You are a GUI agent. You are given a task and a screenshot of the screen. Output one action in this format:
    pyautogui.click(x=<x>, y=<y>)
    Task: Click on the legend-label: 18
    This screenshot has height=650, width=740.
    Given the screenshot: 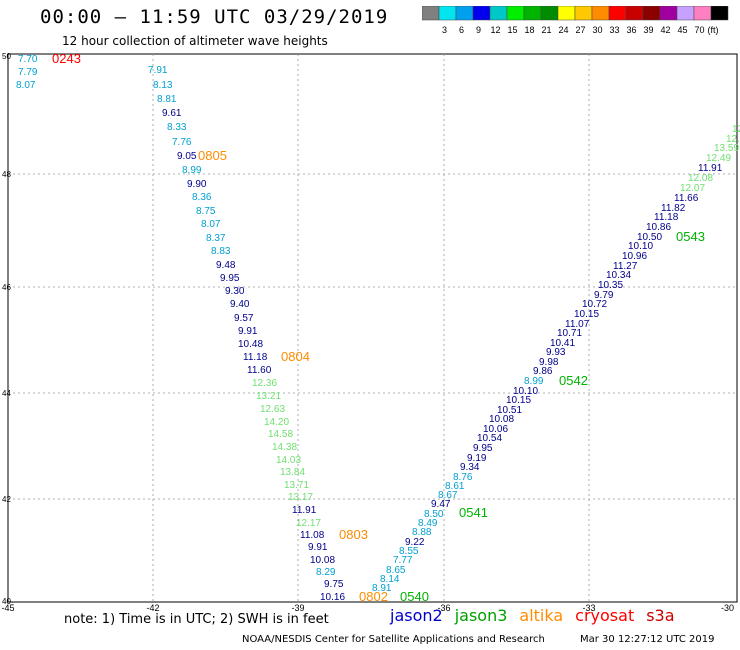 What is the action you would take?
    pyautogui.click(x=529, y=30)
    